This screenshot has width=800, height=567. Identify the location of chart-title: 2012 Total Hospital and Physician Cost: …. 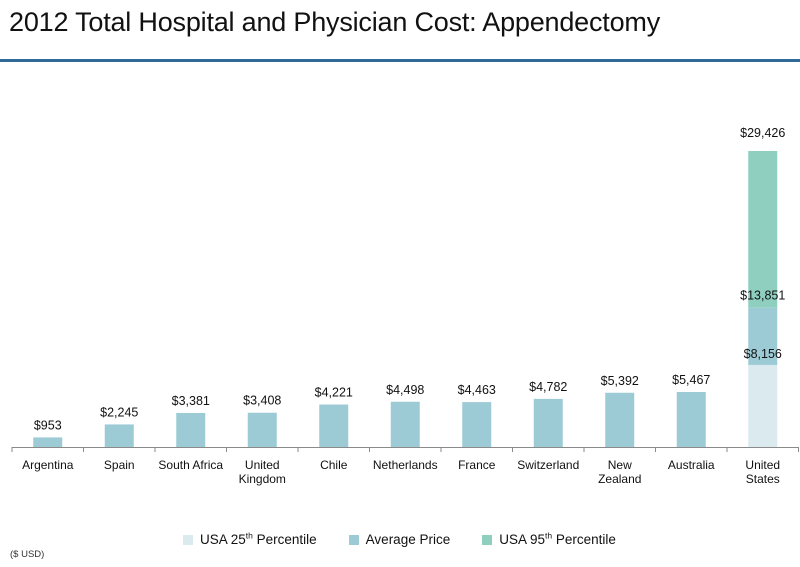
(335, 22).